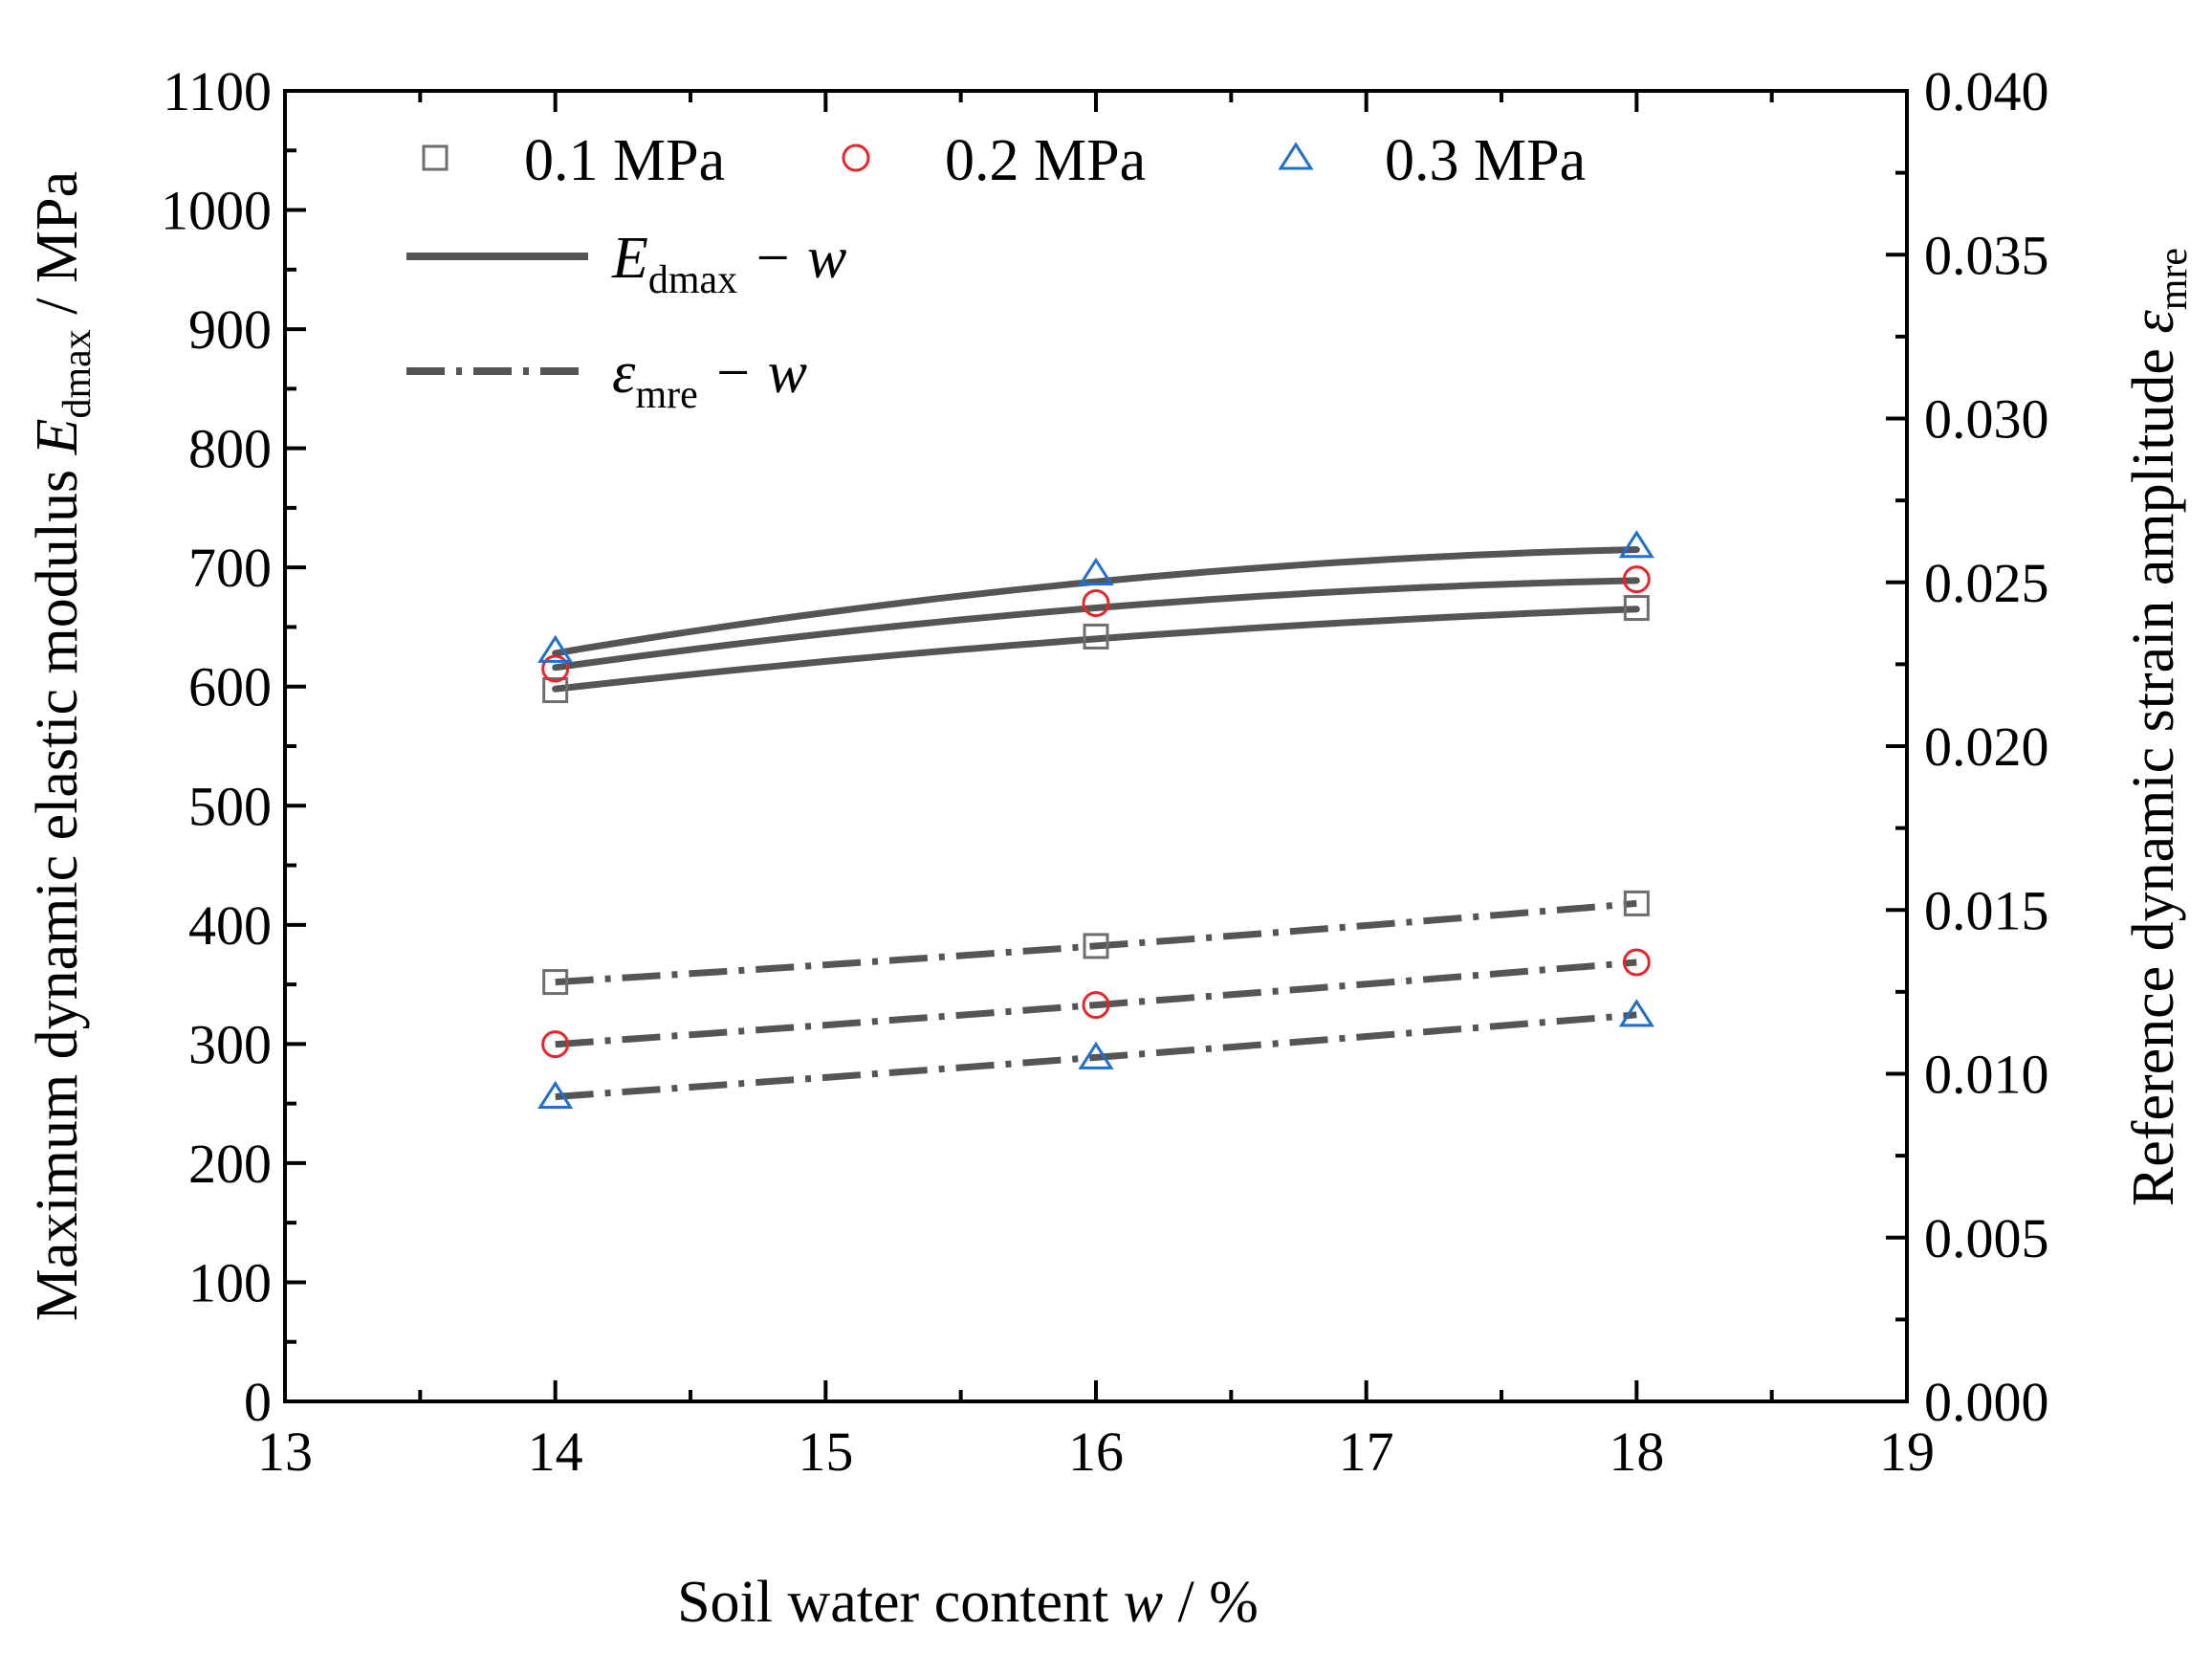  Describe the element at coordinates (1486, 160) in the screenshot. I see `legend-label: 0.3 MPa` at that location.